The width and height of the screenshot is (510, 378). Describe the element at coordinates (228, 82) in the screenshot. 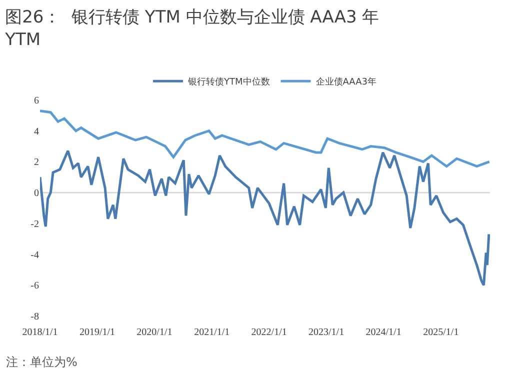

I see `legend-label: 银行转债YTM中位数` at that location.